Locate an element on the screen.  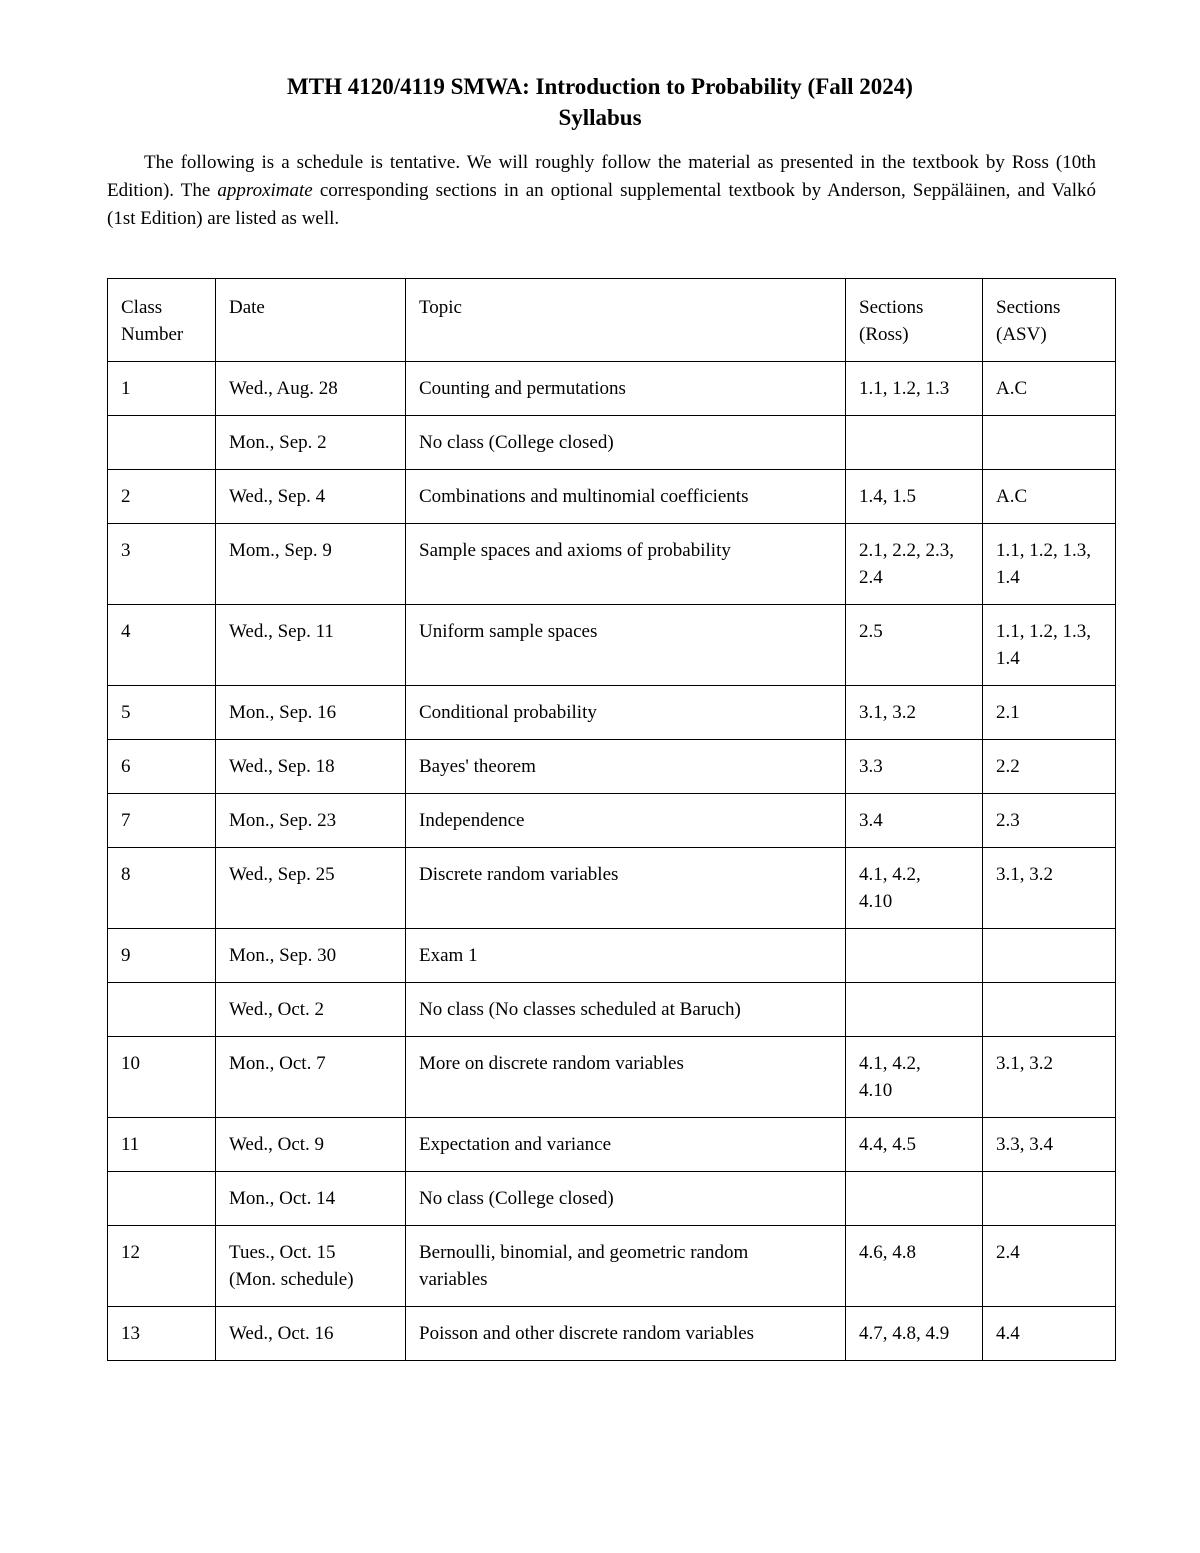
class-number-cell: 3 is located at coordinates (161, 564).